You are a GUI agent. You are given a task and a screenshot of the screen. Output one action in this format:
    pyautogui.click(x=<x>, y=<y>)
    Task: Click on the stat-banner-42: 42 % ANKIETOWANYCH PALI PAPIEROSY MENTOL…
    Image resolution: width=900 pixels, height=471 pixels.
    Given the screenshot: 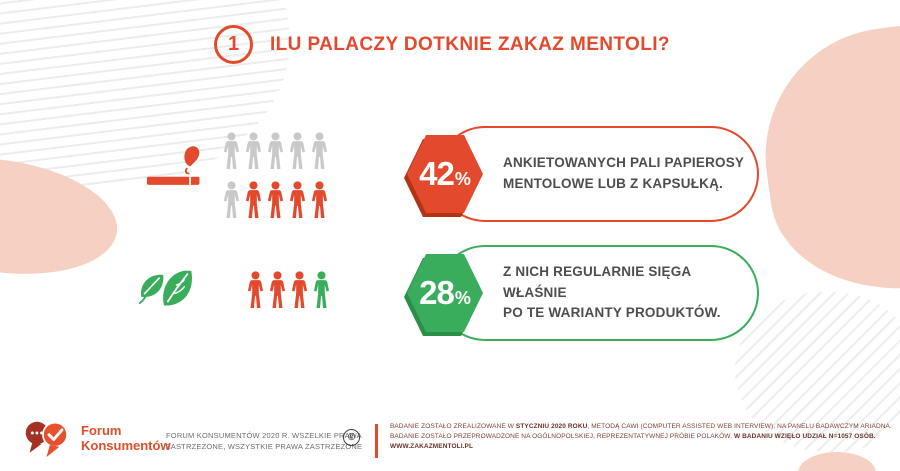 What is the action you would take?
    pyautogui.click(x=581, y=174)
    